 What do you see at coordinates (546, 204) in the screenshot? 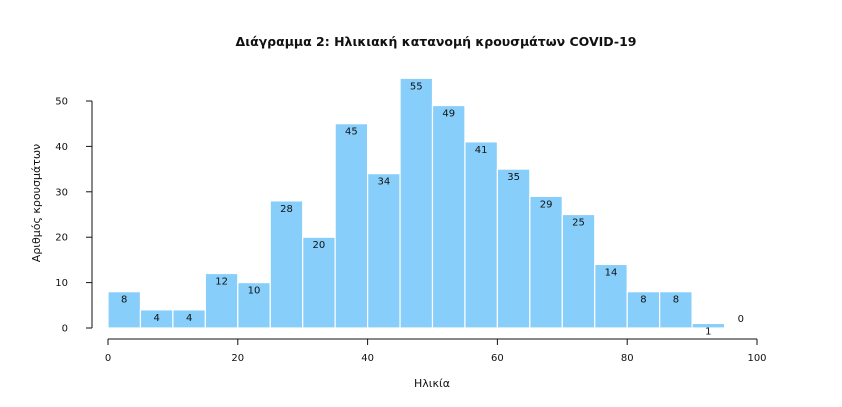
I see `bar-value-label: 29` at bounding box center [546, 204].